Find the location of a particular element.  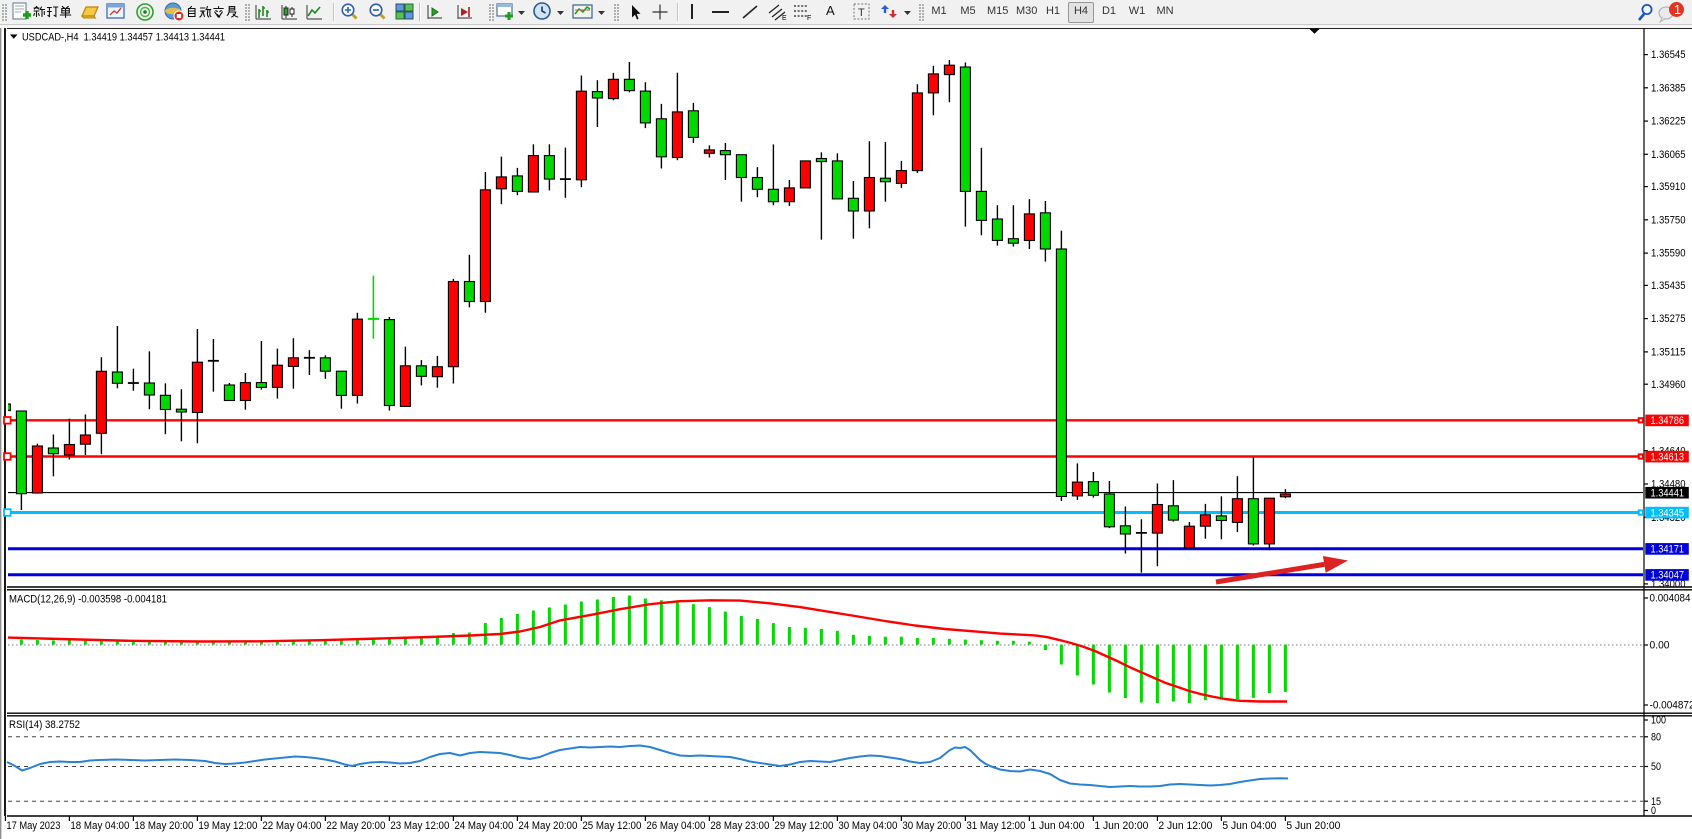

svg-text: 19 May 12:00 is located at coordinates (227, 826).